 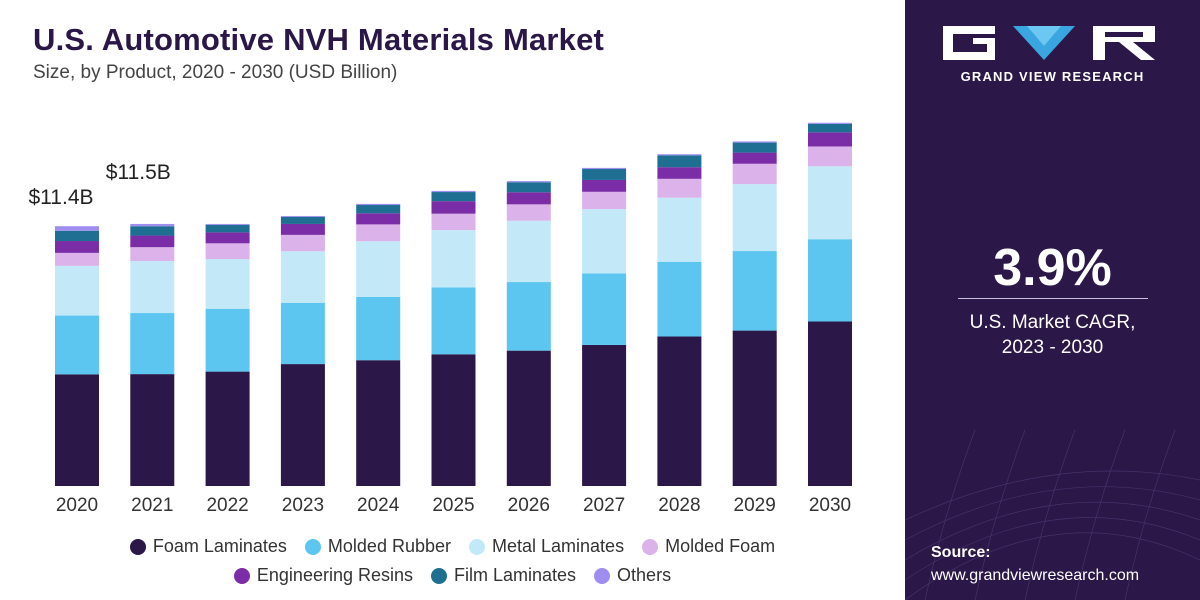 I want to click on bar-metal-laminates-2021, so click(x=152, y=287).